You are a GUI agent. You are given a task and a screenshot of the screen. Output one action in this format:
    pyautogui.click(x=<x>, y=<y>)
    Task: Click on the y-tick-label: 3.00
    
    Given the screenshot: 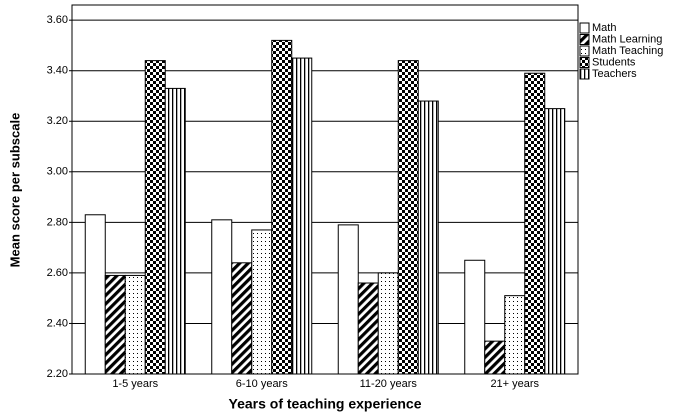 What is the action you would take?
    pyautogui.click(x=57, y=172)
    